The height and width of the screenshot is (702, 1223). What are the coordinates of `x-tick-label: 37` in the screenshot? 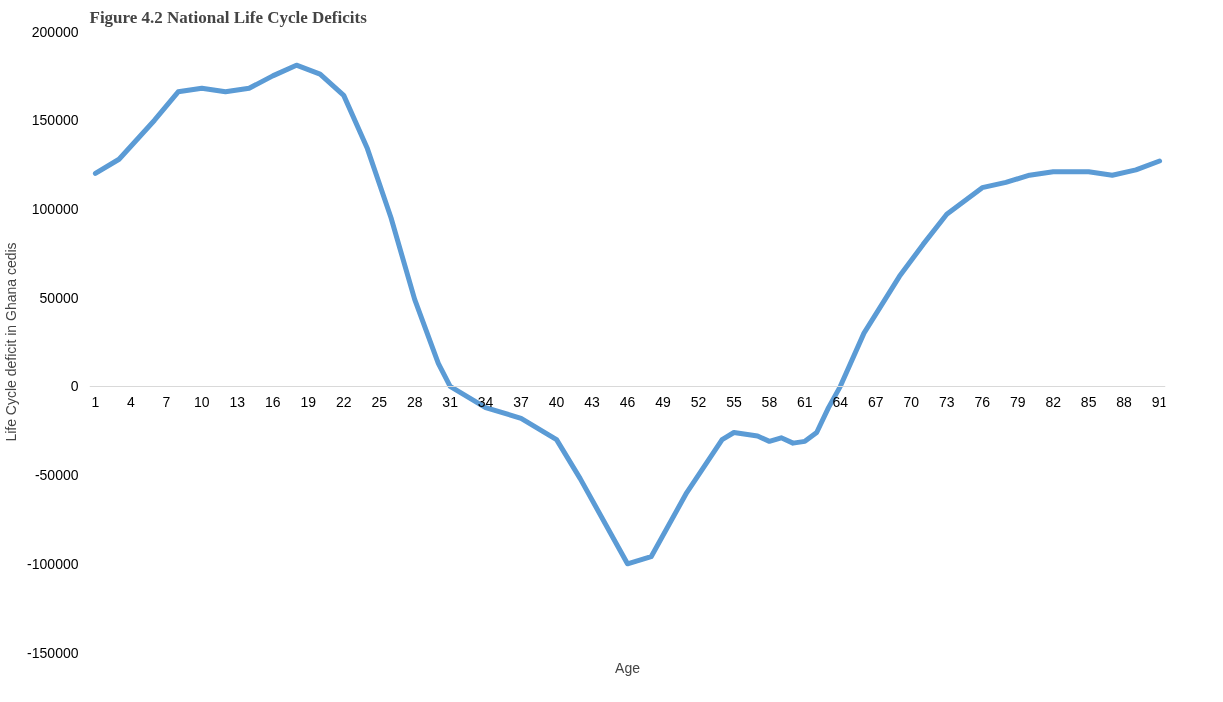 It's located at (521, 402).